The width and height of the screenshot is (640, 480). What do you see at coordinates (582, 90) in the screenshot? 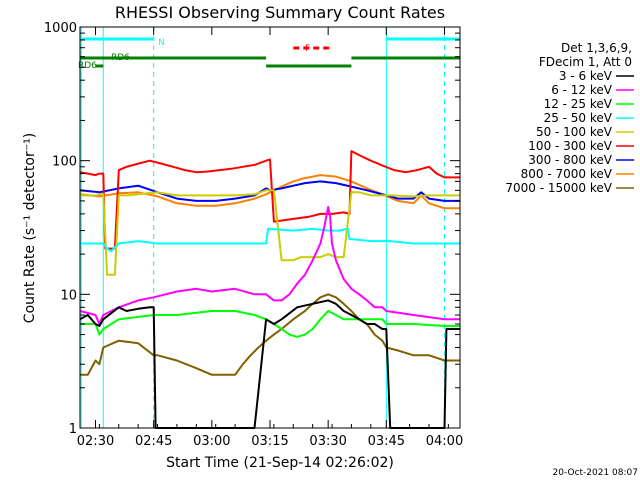
I see `legend-label-1: 6 - 12 keV` at bounding box center [582, 90].